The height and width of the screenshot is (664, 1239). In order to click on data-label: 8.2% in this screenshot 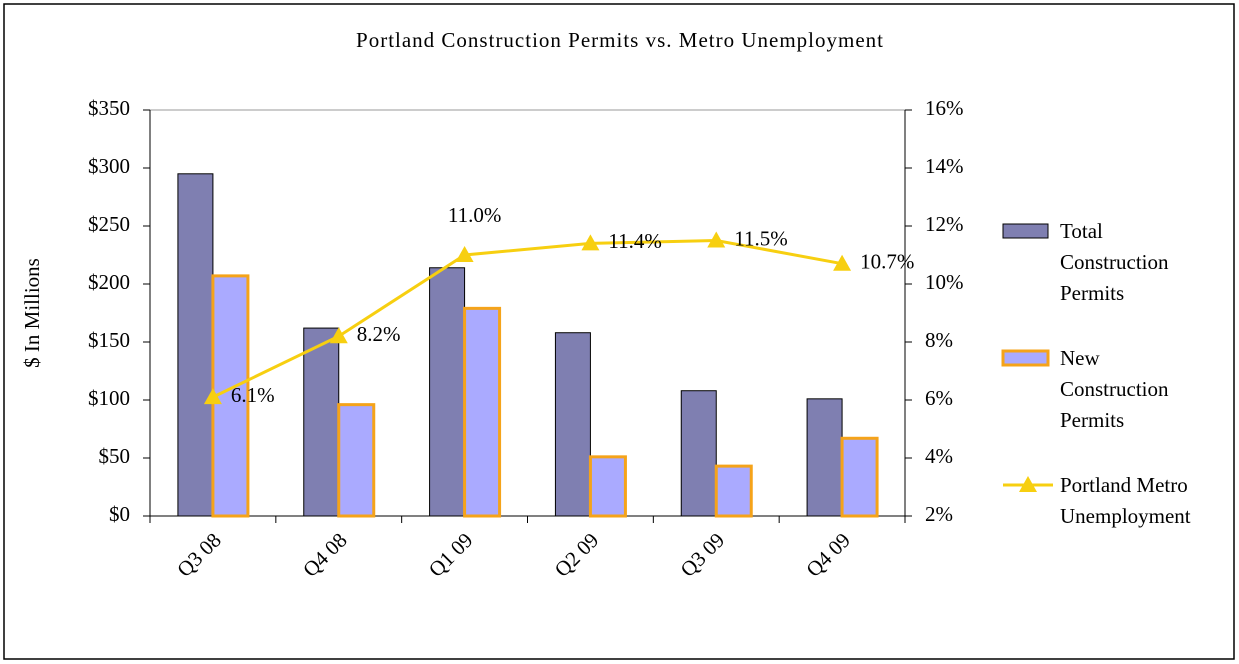, I will do `click(379, 334)`.